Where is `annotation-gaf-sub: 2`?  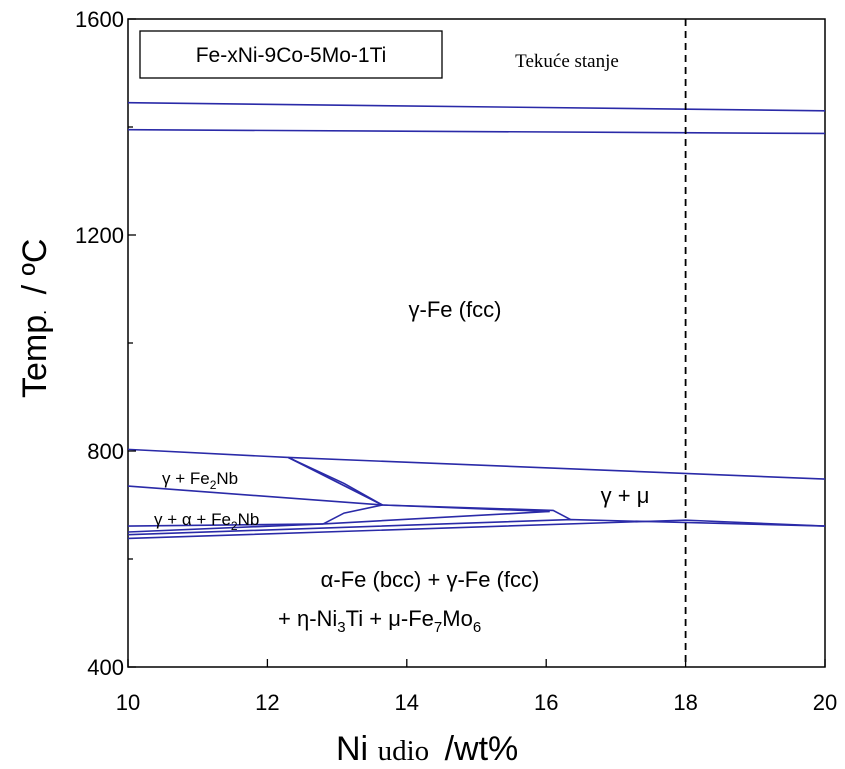 annotation-gaf-sub: 2 is located at coordinates (234, 526).